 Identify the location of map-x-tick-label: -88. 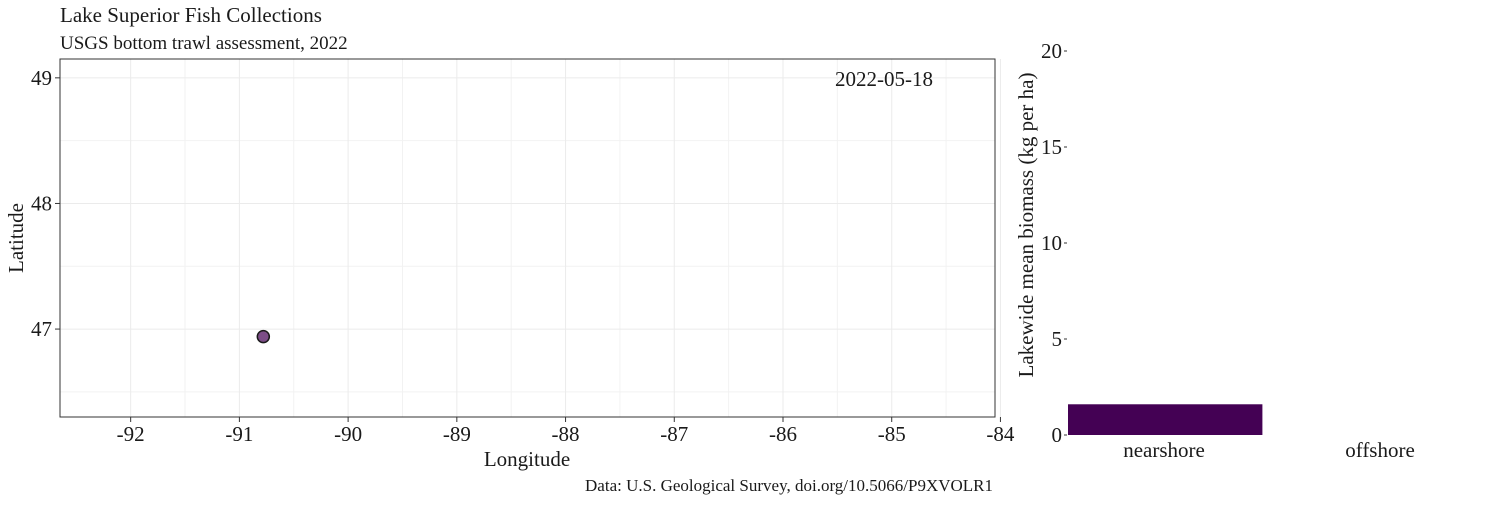
(566, 434).